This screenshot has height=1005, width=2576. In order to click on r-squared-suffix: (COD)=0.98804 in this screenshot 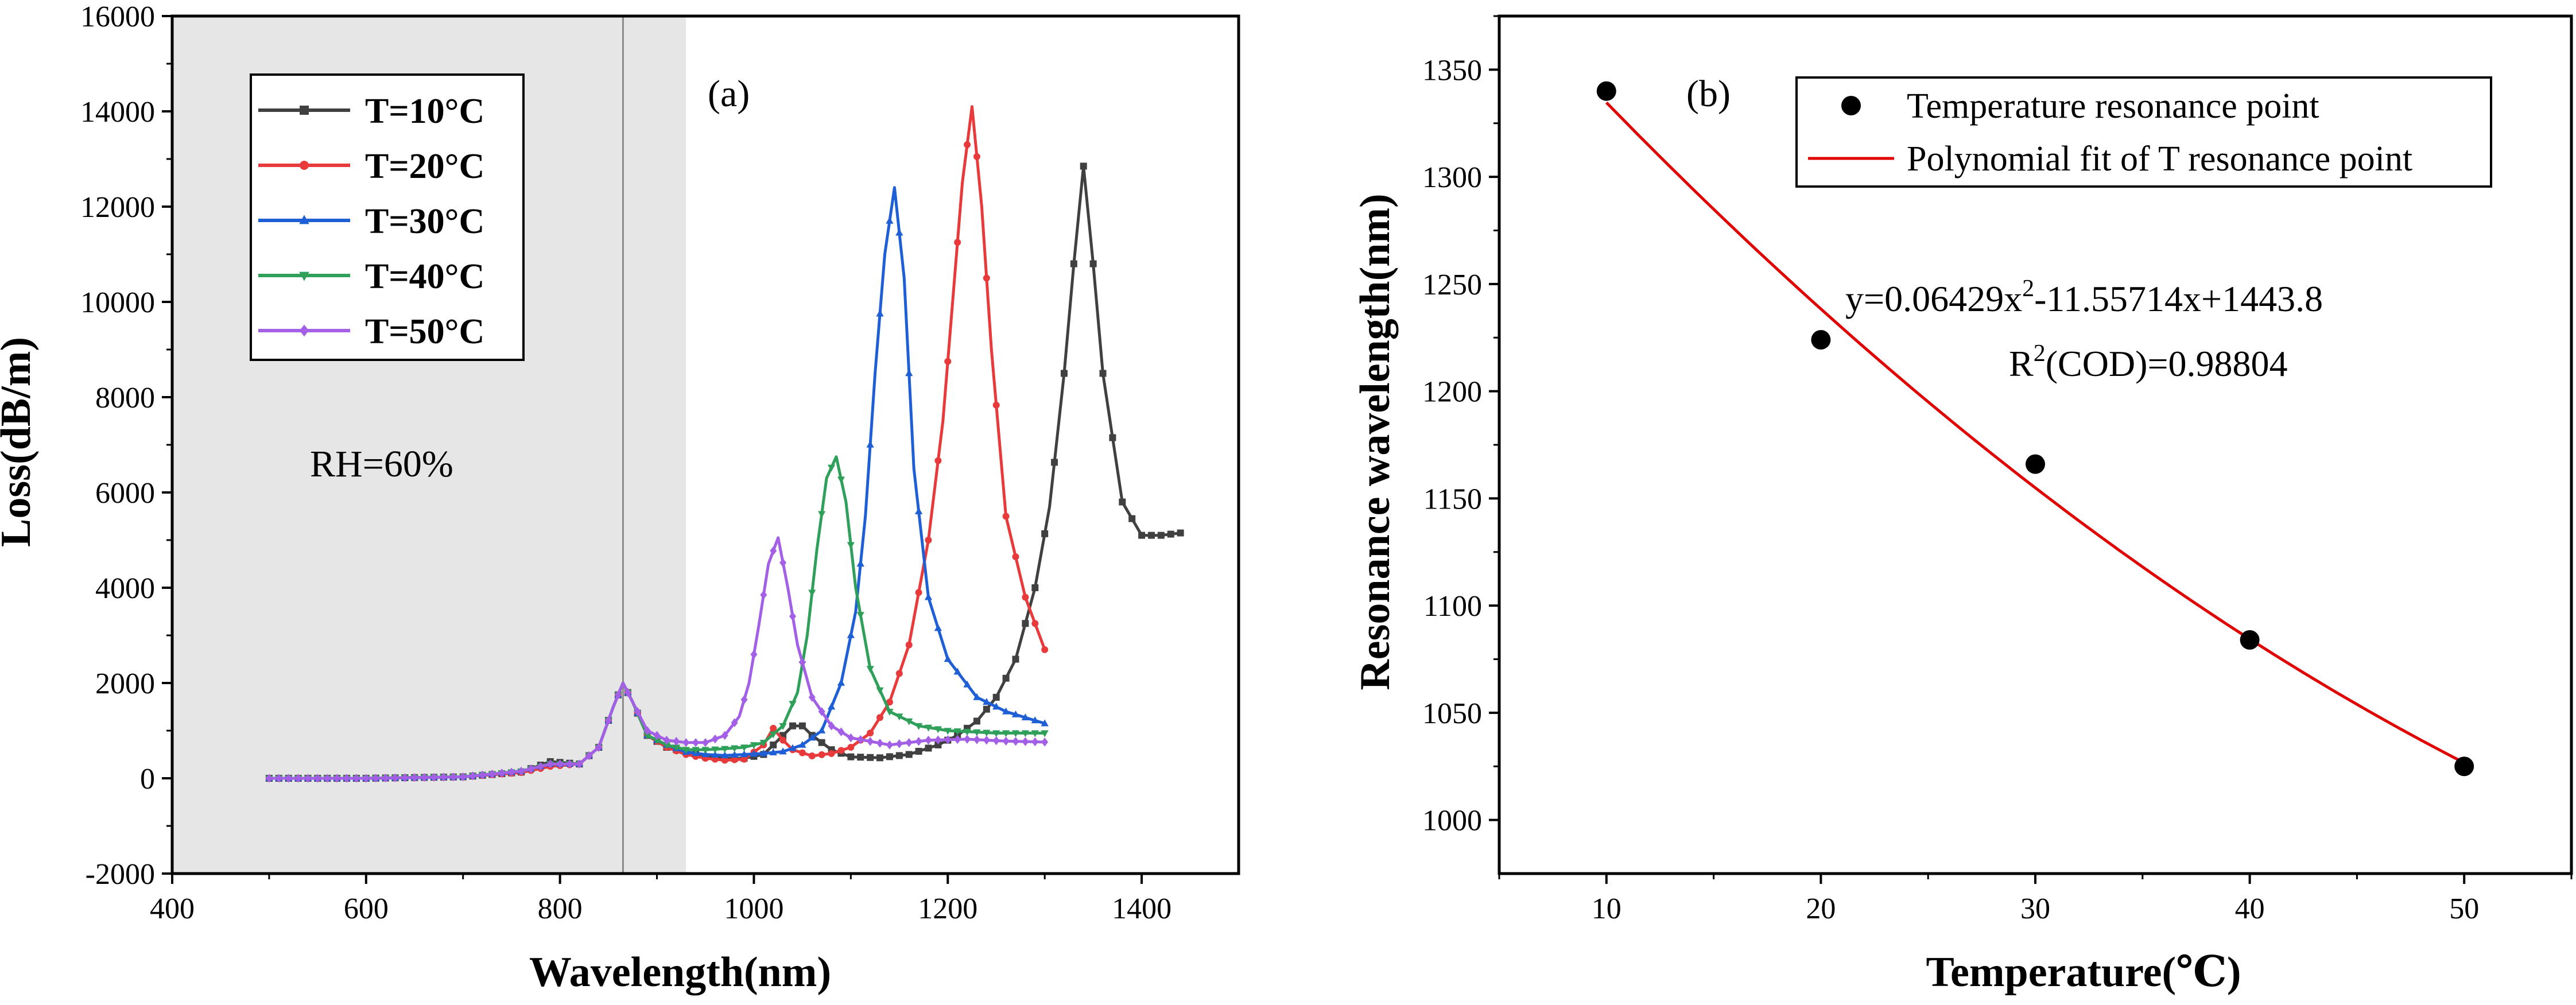, I will do `click(2167, 364)`.